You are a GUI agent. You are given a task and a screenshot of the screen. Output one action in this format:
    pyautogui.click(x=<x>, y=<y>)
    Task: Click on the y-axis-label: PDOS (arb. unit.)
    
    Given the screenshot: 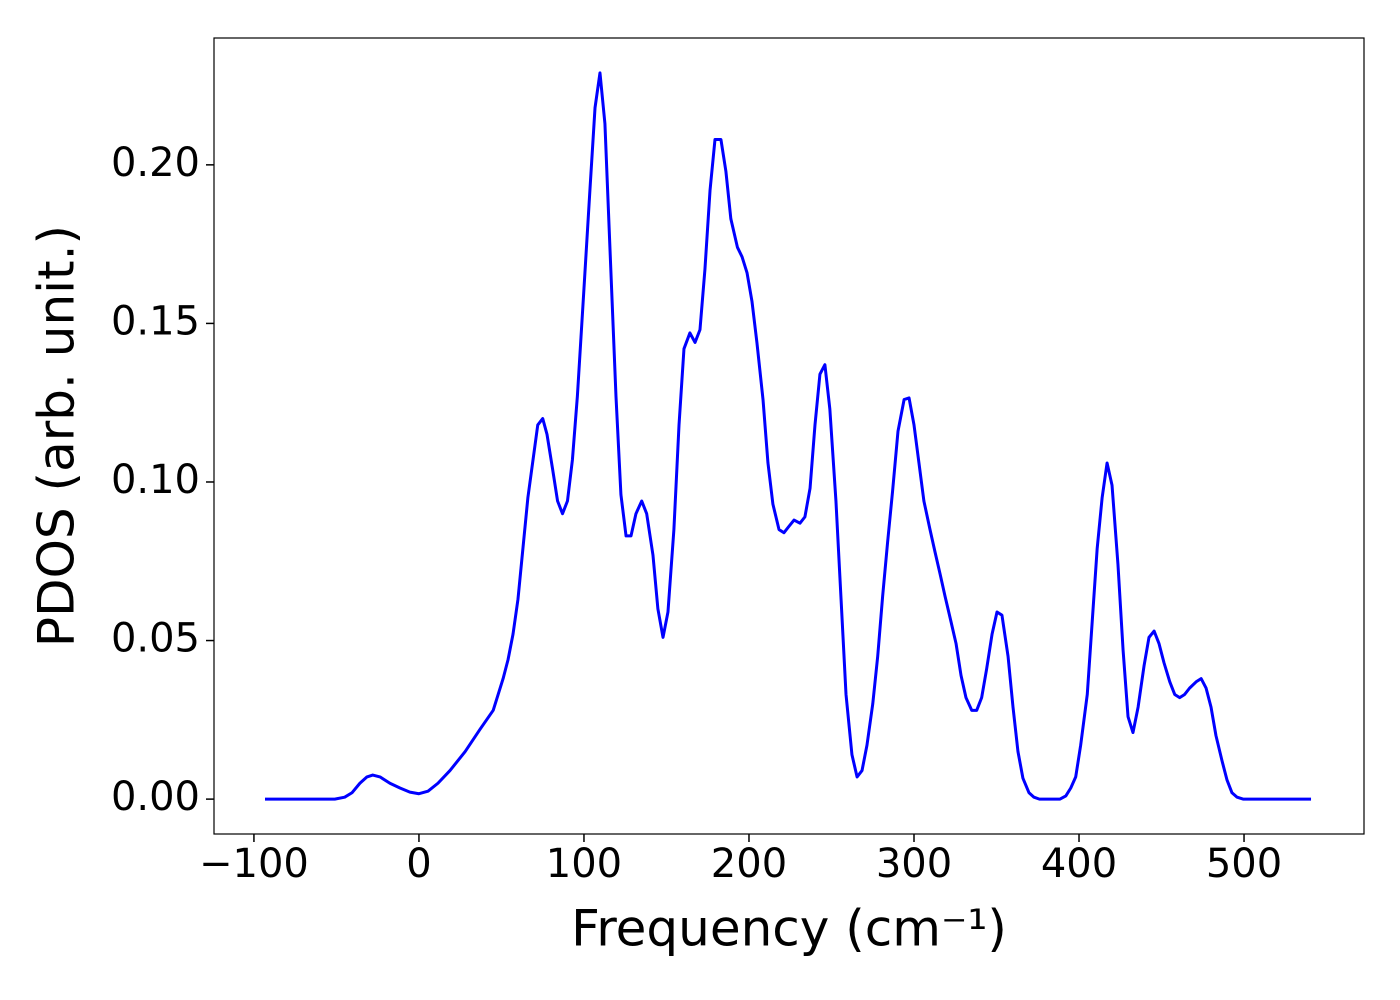 What is the action you would take?
    pyautogui.click(x=57, y=436)
    